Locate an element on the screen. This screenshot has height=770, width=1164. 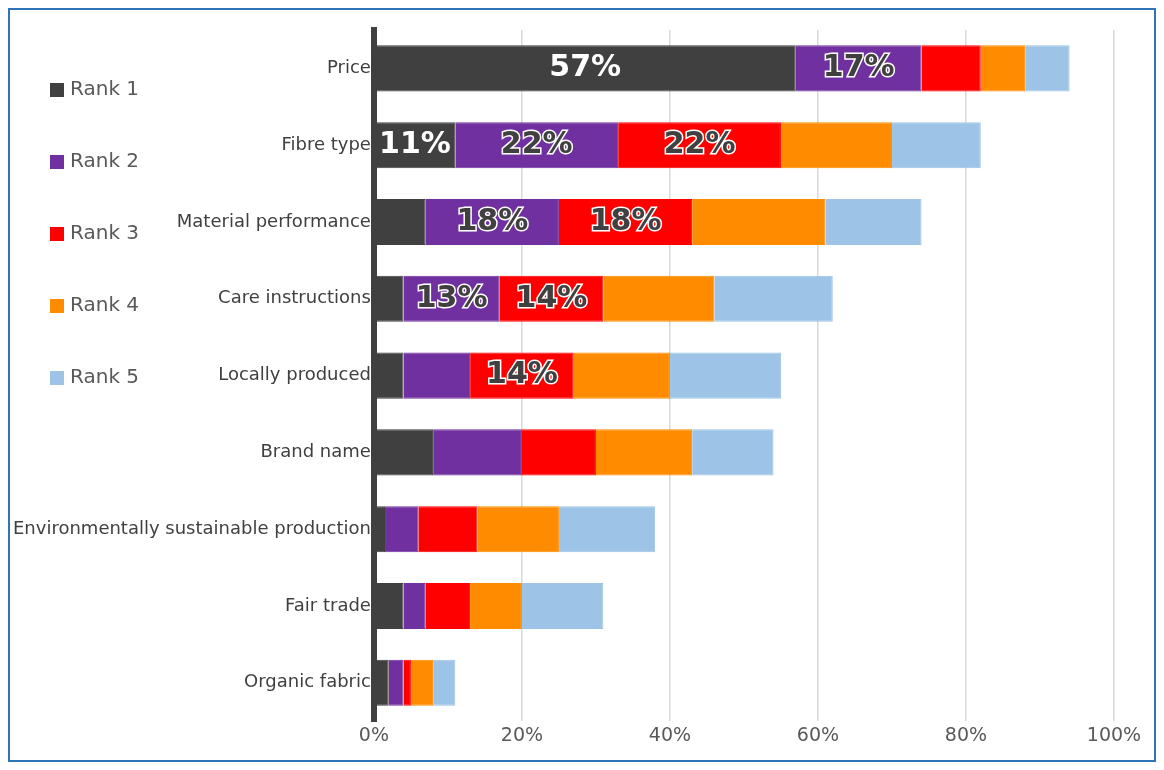
data-label: 17% is located at coordinates (858, 66).